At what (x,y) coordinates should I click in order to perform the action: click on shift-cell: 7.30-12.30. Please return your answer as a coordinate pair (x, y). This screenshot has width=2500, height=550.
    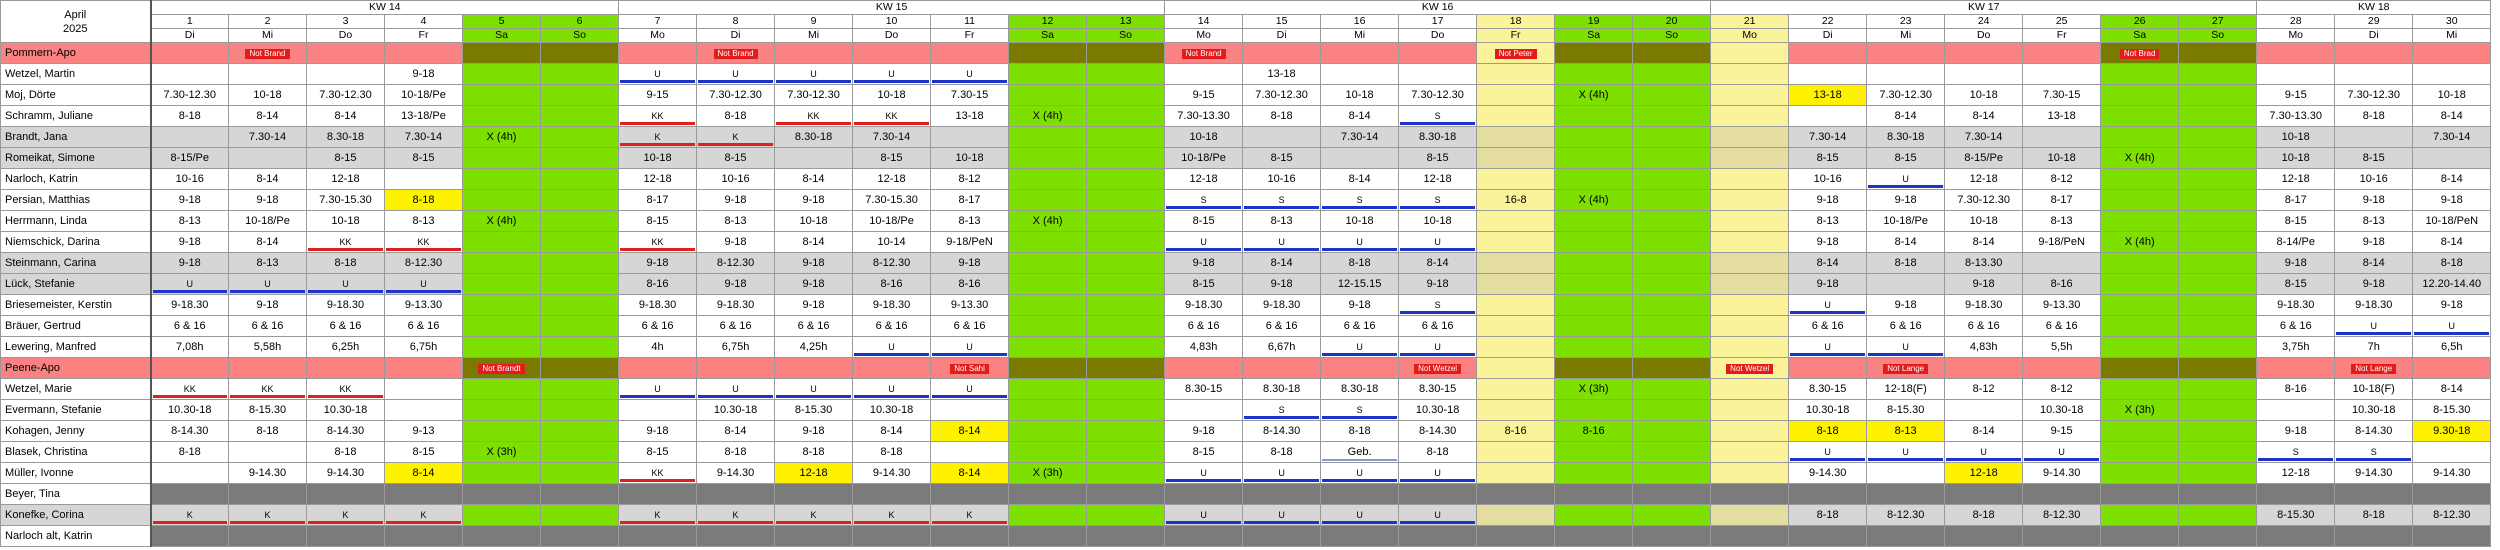
    Looking at the image, I should click on (2374, 95).